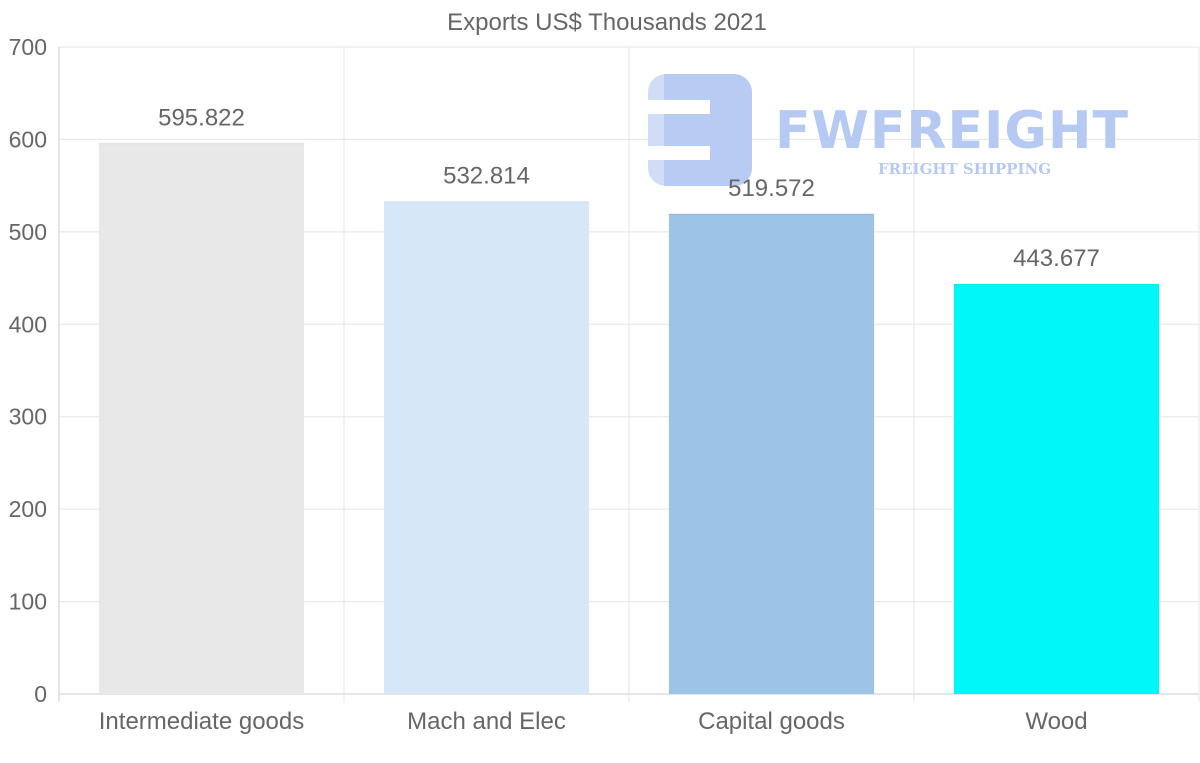 The image size is (1200, 763). I want to click on watermark-brand: FWFREIGHT, so click(952, 131).